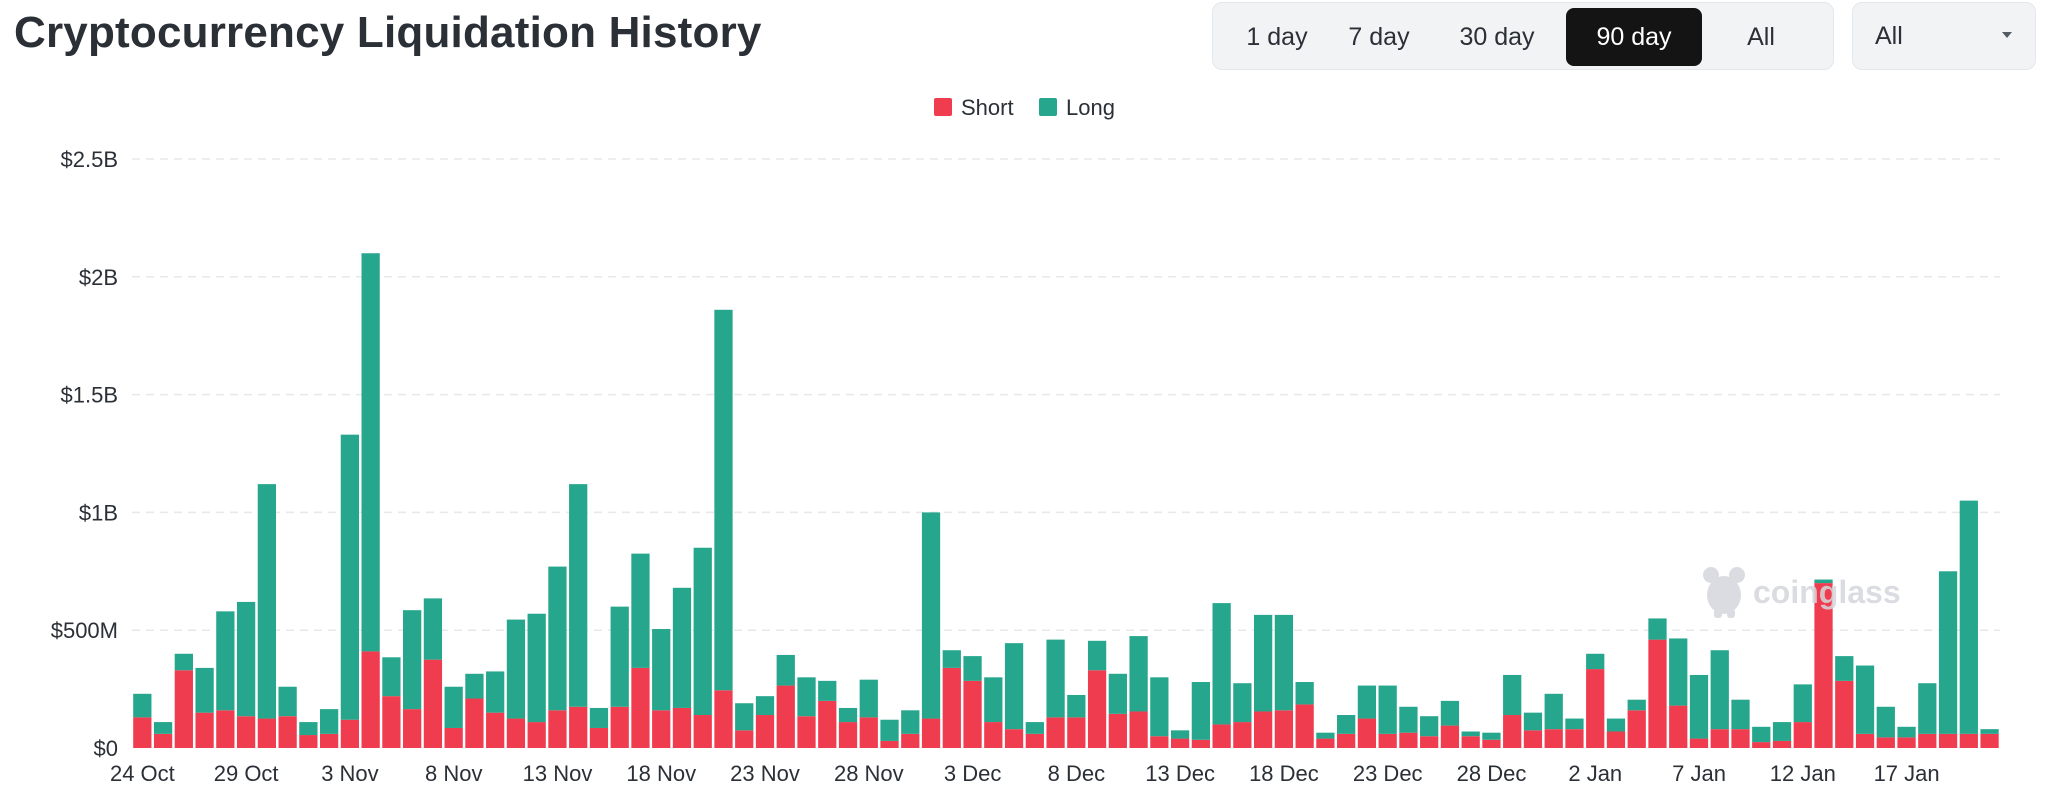  I want to click on time-range-tabs: 1 day 7 day 30 day 90 day All, so click(1523, 36).